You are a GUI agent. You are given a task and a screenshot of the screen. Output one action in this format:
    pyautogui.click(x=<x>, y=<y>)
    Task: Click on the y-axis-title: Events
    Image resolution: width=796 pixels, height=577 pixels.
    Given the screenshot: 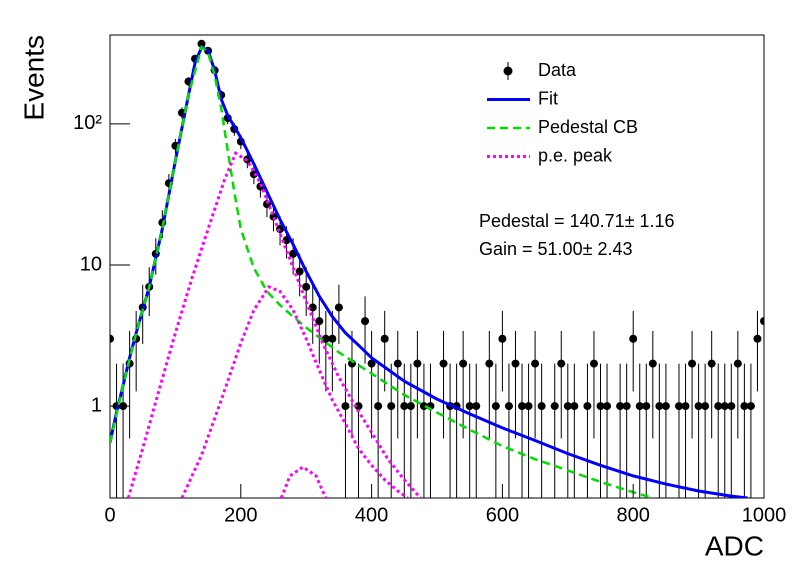 What is the action you would take?
    pyautogui.click(x=33, y=78)
    